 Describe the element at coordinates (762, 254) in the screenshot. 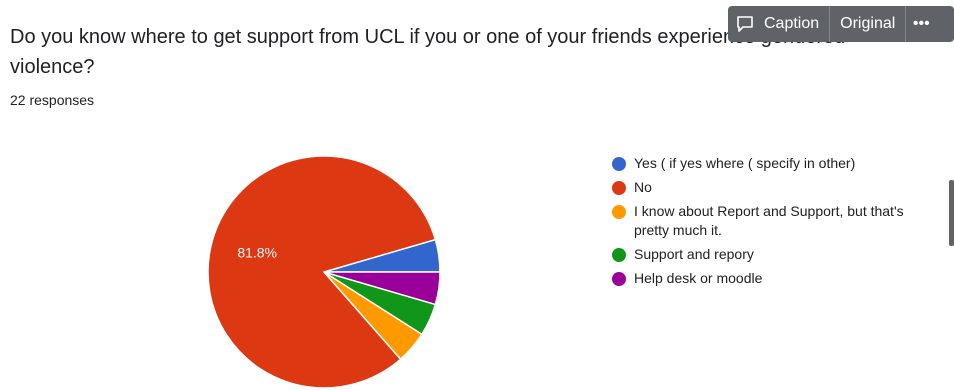

I see `legend-item-support-repory: Support and repory` at that location.